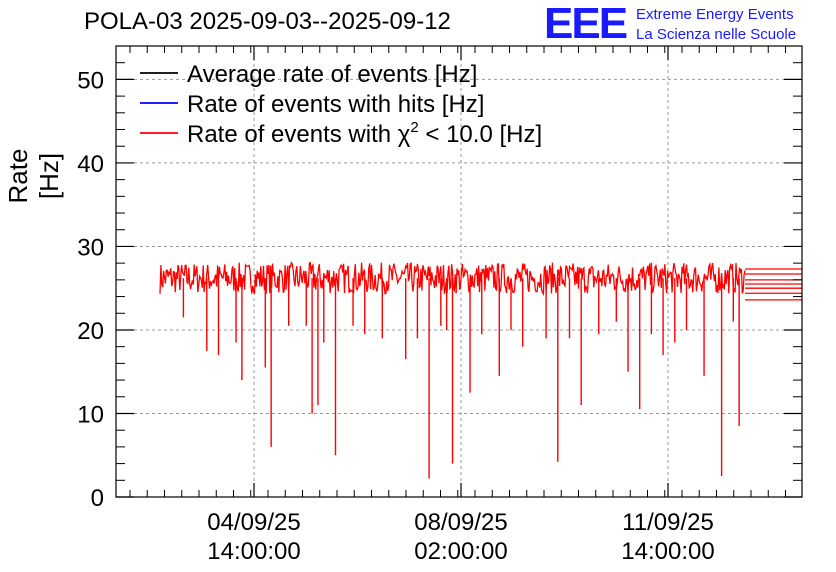  What do you see at coordinates (90, 164) in the screenshot?
I see `y-tick-label: 40` at bounding box center [90, 164].